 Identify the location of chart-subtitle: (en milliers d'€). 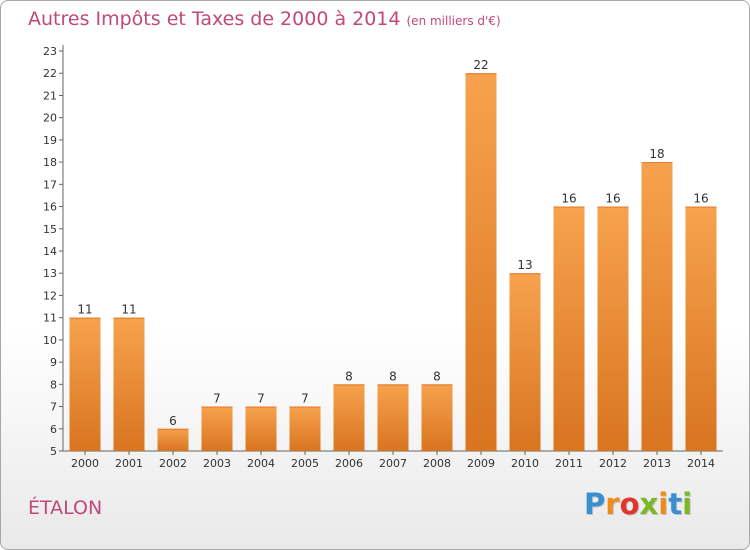
(453, 21).